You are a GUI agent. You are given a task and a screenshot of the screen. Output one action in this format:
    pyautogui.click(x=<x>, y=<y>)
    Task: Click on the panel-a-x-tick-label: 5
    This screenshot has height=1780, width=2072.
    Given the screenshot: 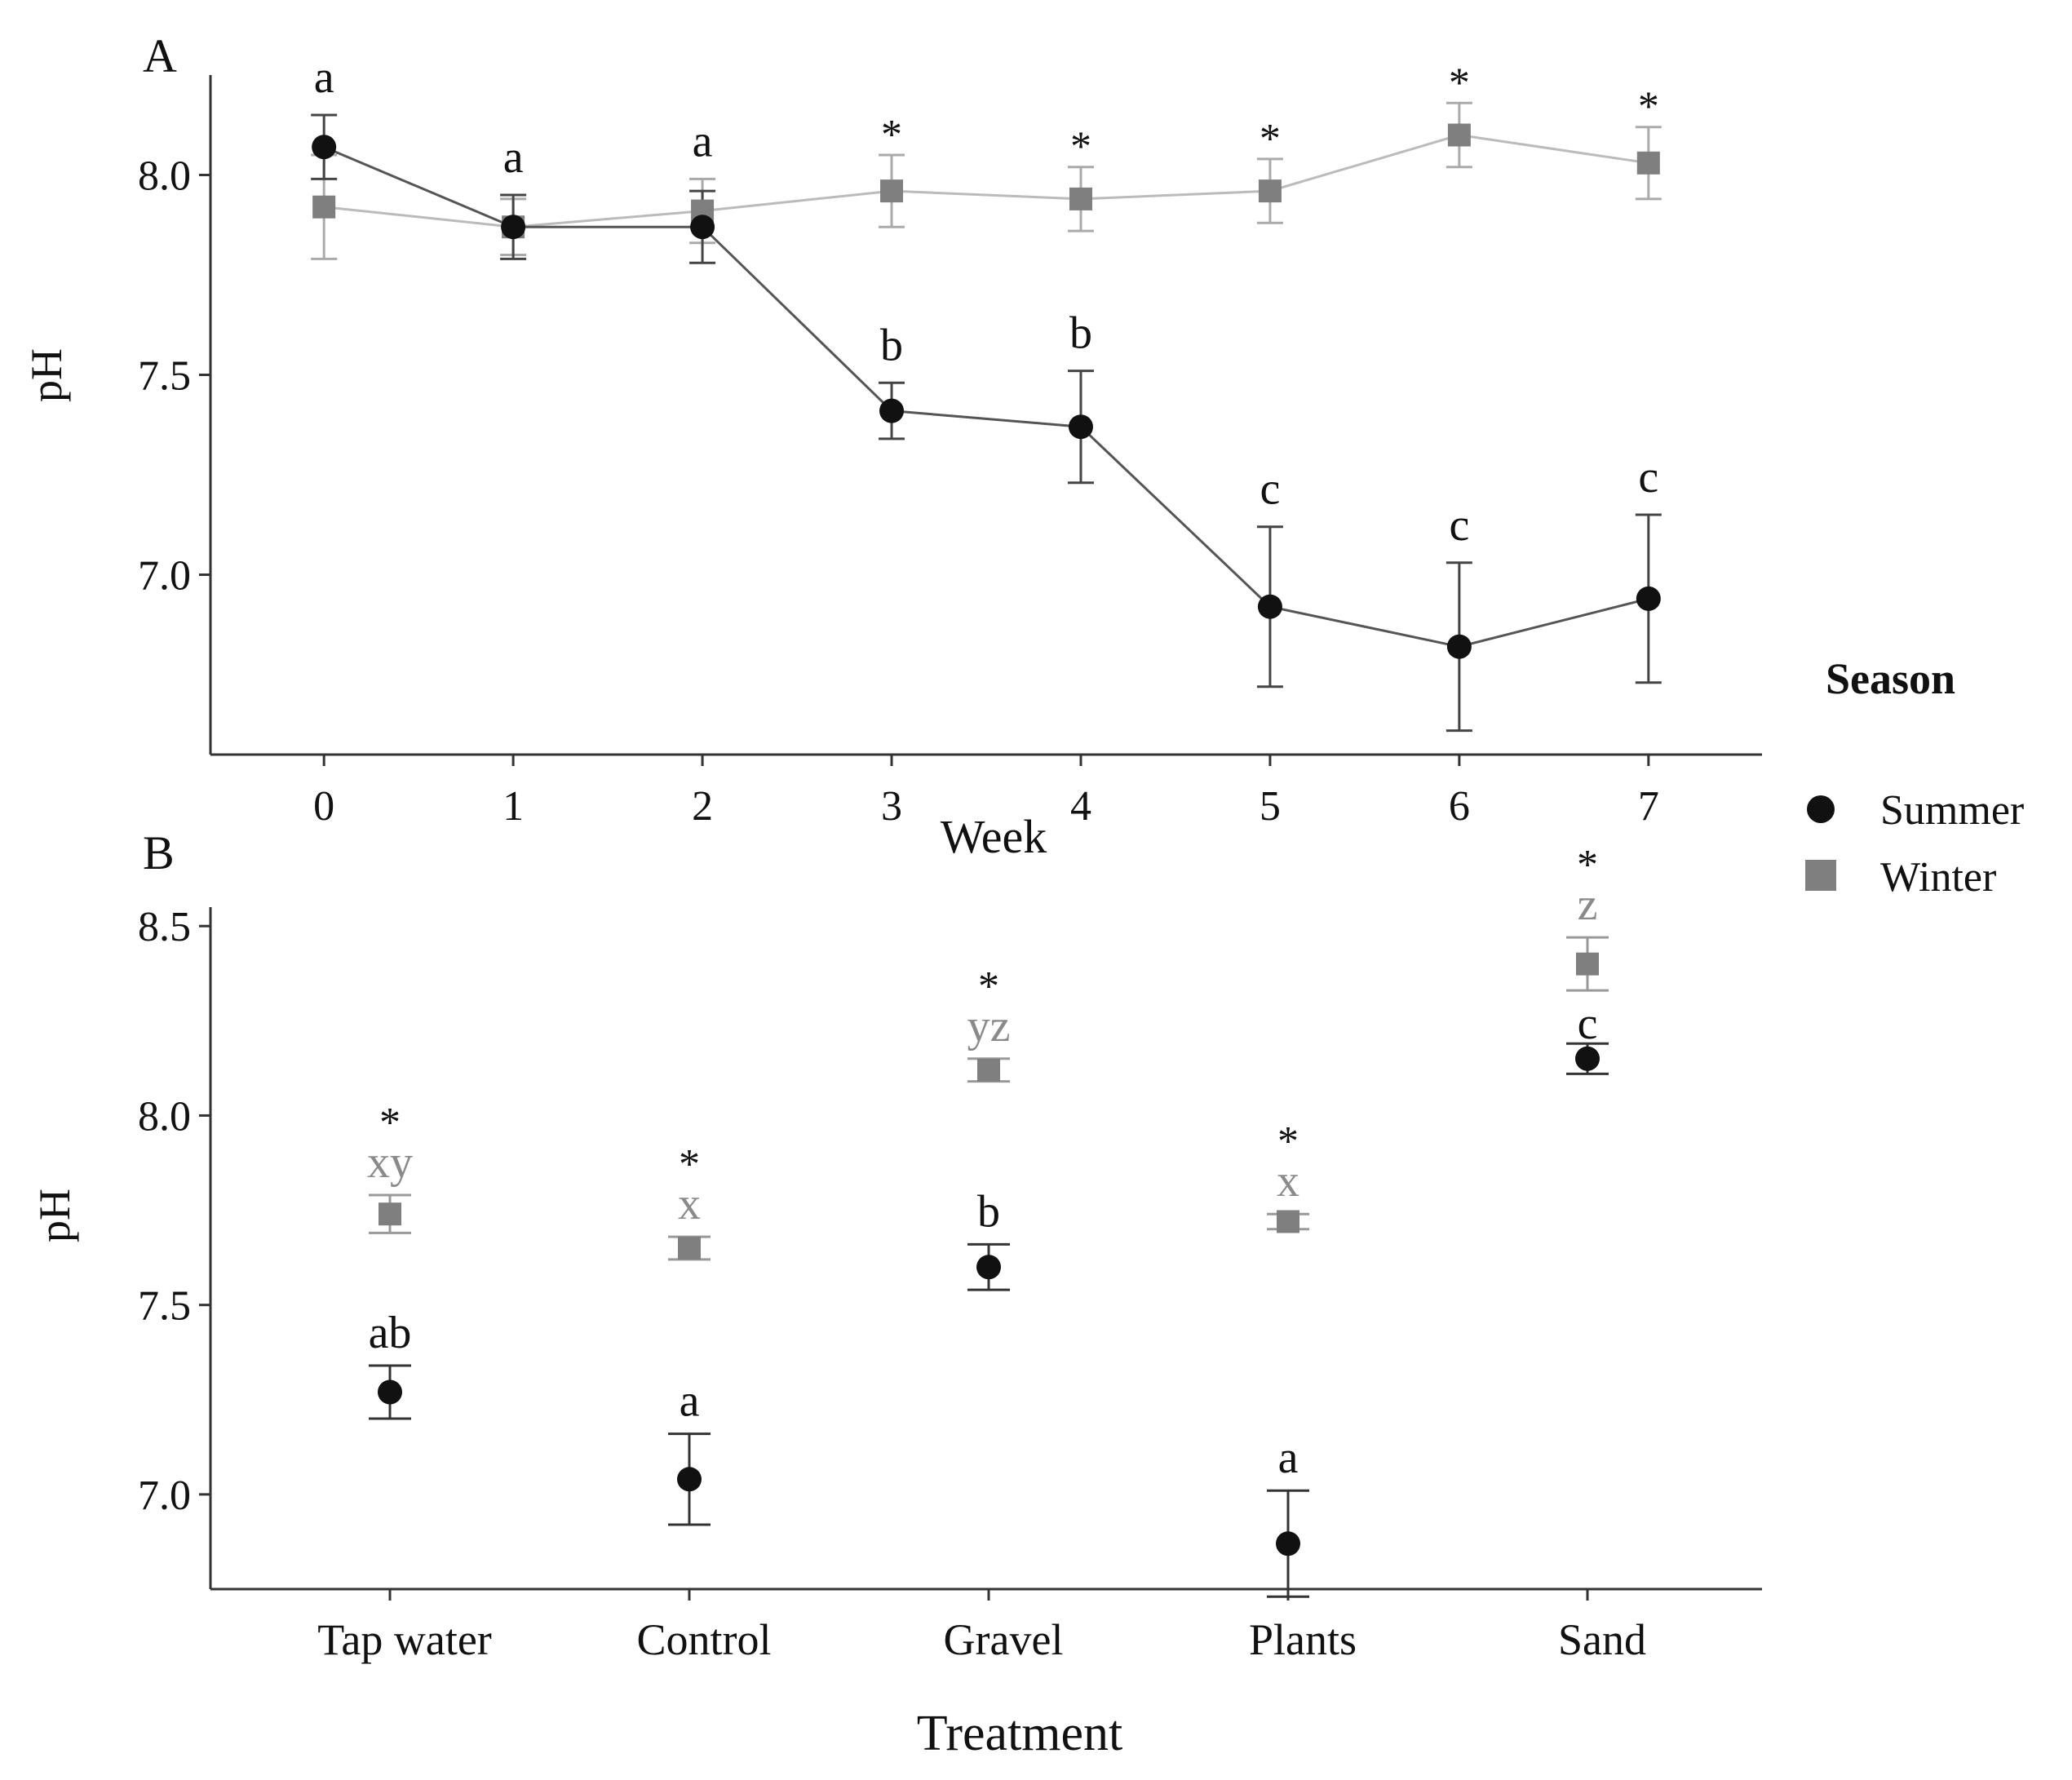 What is the action you would take?
    pyautogui.click(x=1270, y=806)
    